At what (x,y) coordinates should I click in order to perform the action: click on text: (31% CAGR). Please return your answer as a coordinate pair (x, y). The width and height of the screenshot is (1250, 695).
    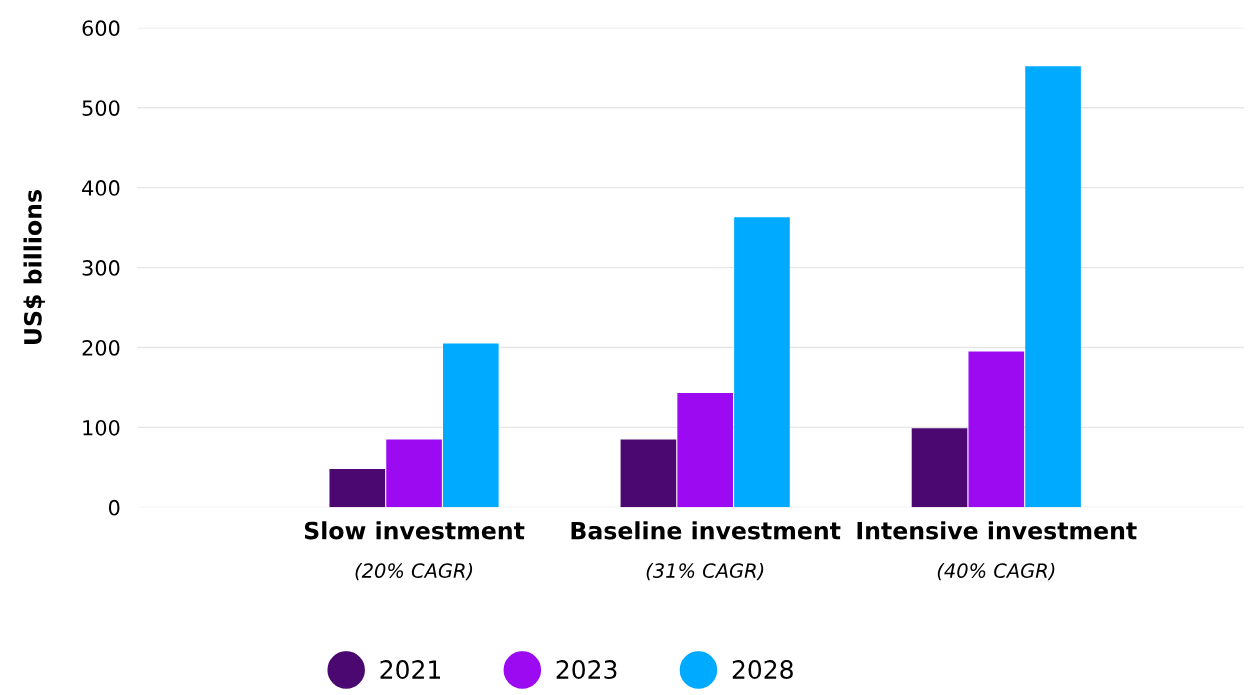
    Looking at the image, I should click on (705, 571).